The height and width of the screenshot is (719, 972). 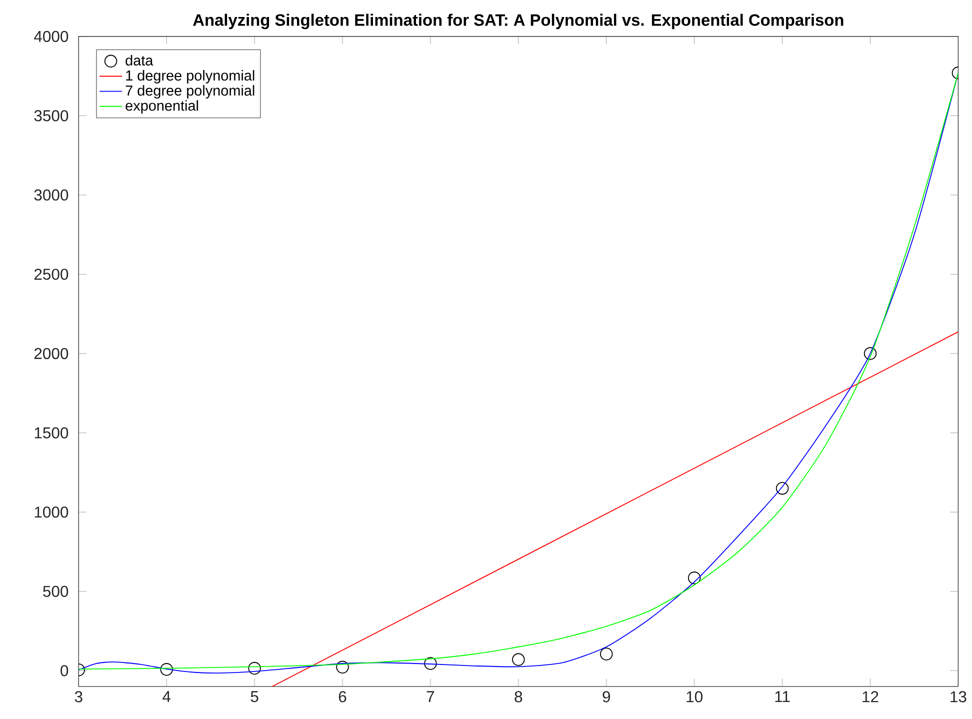 I want to click on legend-label: 1 degree polynomial, so click(x=190, y=77).